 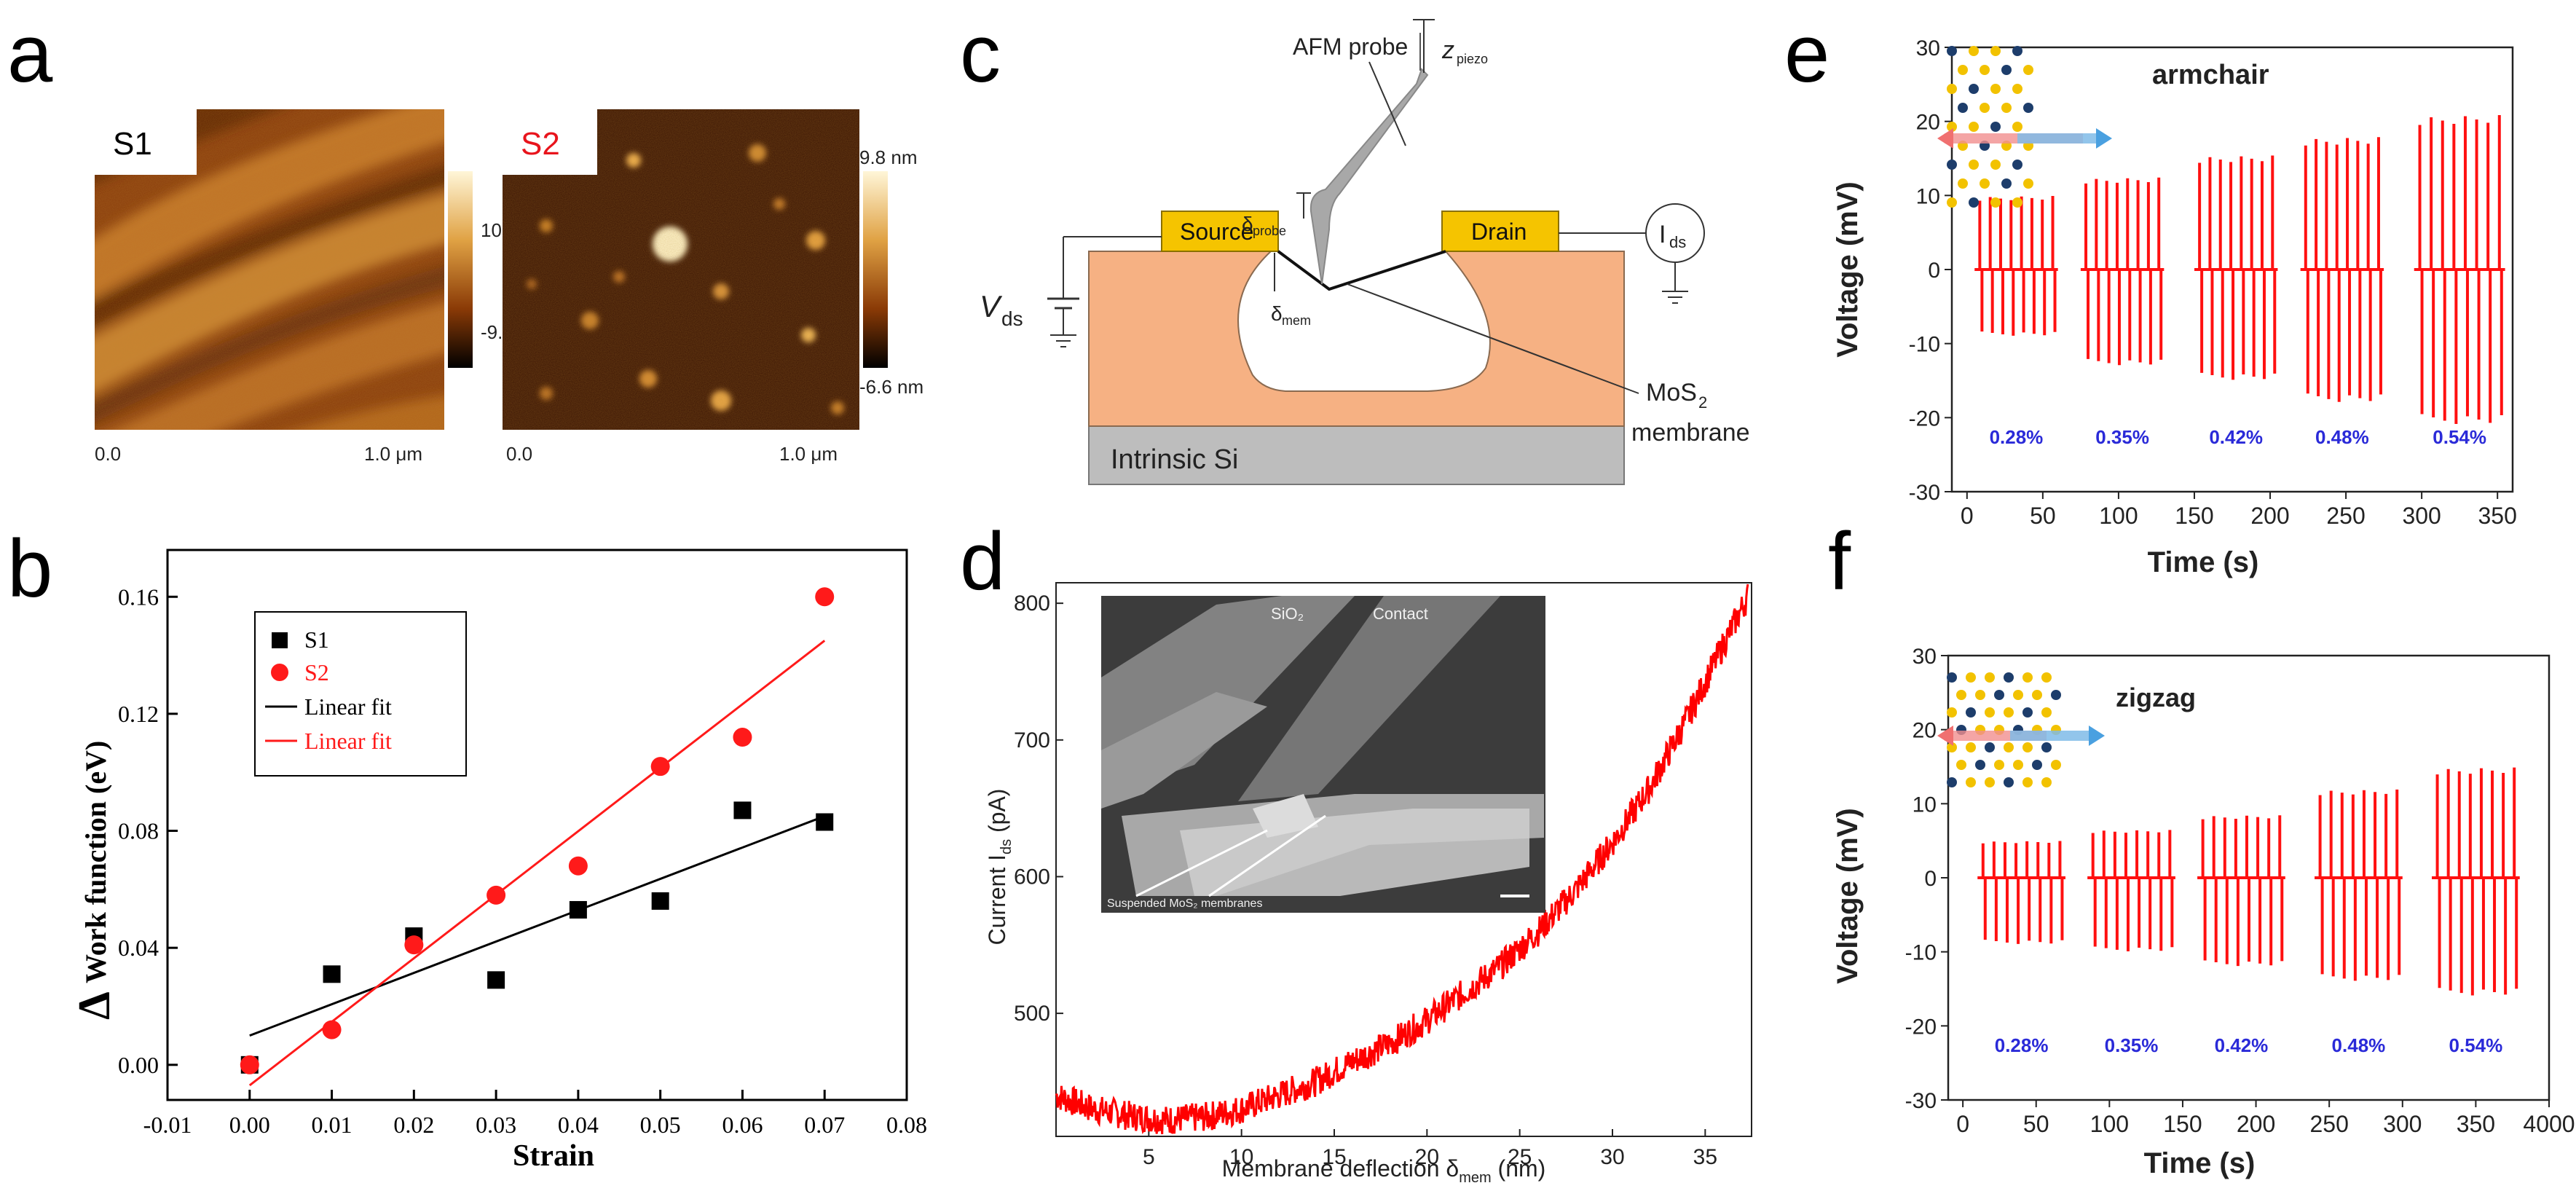 What do you see at coordinates (502, 291) in the screenshot?
I see `panel-a: S1 0.0 1.0 μm 10.2 nm -9.0 nm` at bounding box center [502, 291].